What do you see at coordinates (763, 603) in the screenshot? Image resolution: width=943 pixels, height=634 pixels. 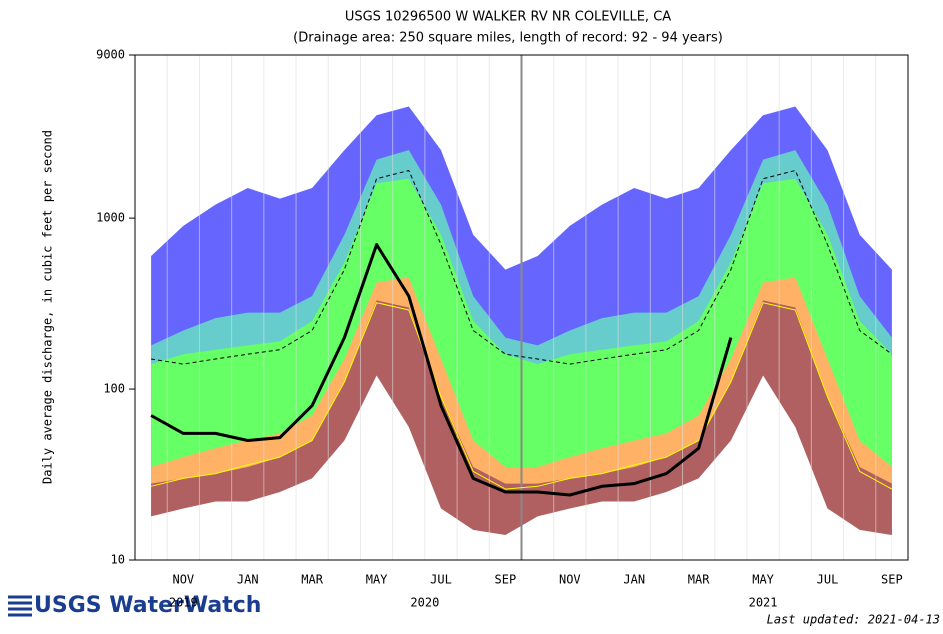 I see `year-label: 2021` at bounding box center [763, 603].